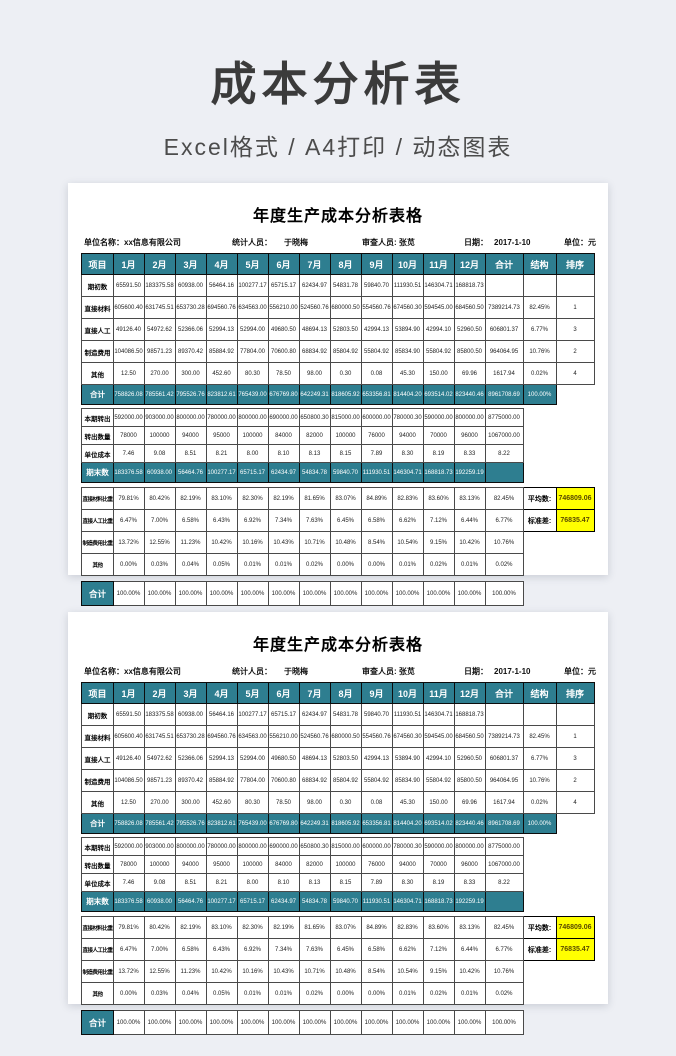 This screenshot has width=676, height=1056. I want to click on column-header: 结构, so click(539, 264).